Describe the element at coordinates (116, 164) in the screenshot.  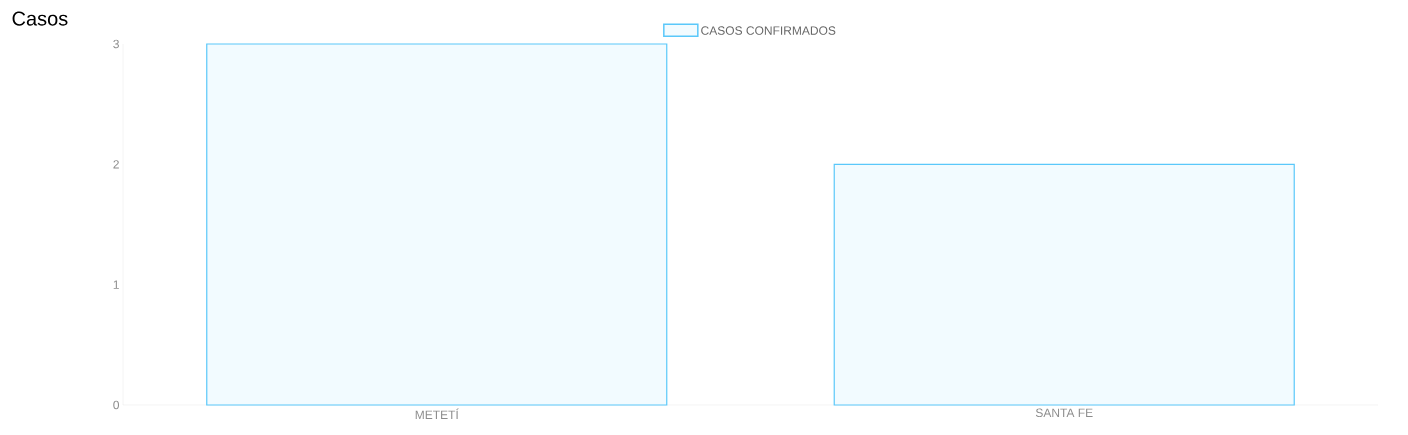
I see `y-tick-label: 2` at that location.